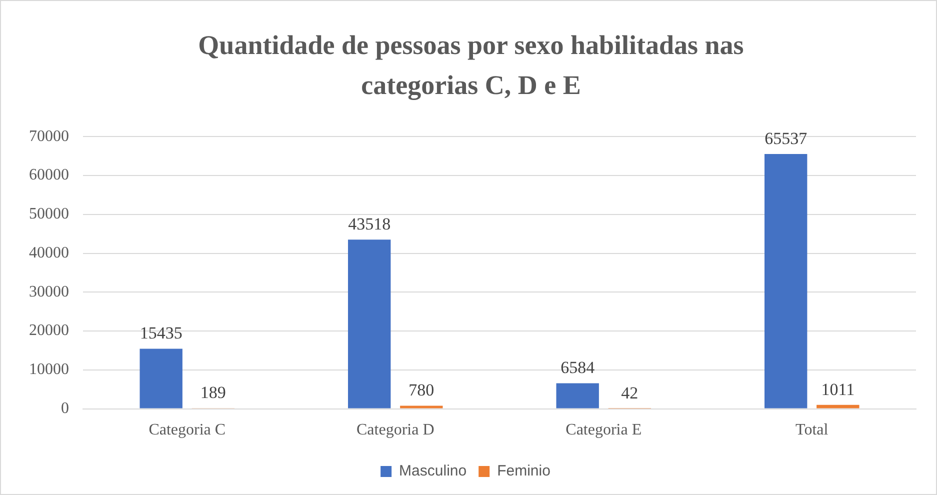 Image resolution: width=937 pixels, height=495 pixels. Describe the element at coordinates (629, 393) in the screenshot. I see `data-label: 42` at that location.